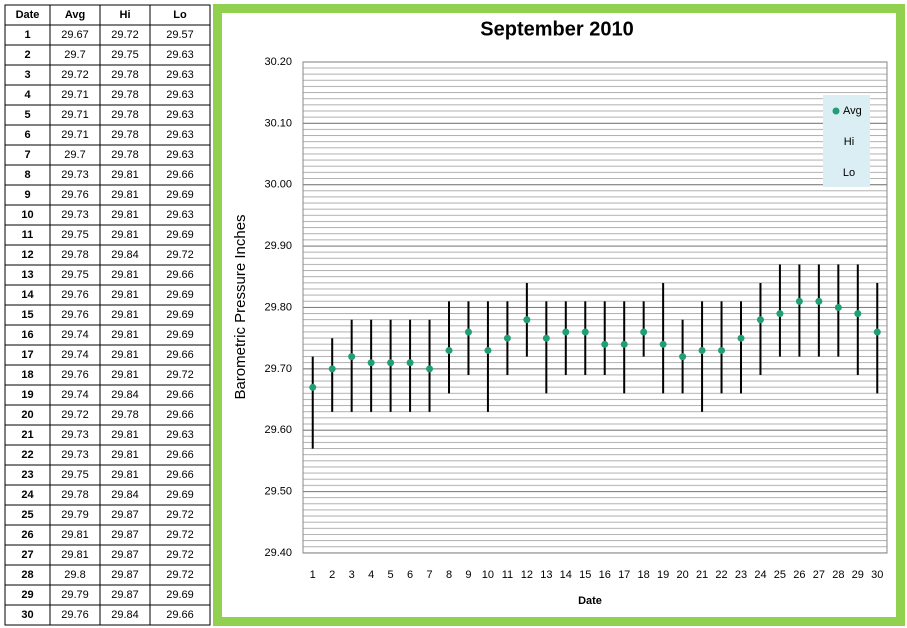  I want to click on x-tick-label: 25, so click(780, 575).